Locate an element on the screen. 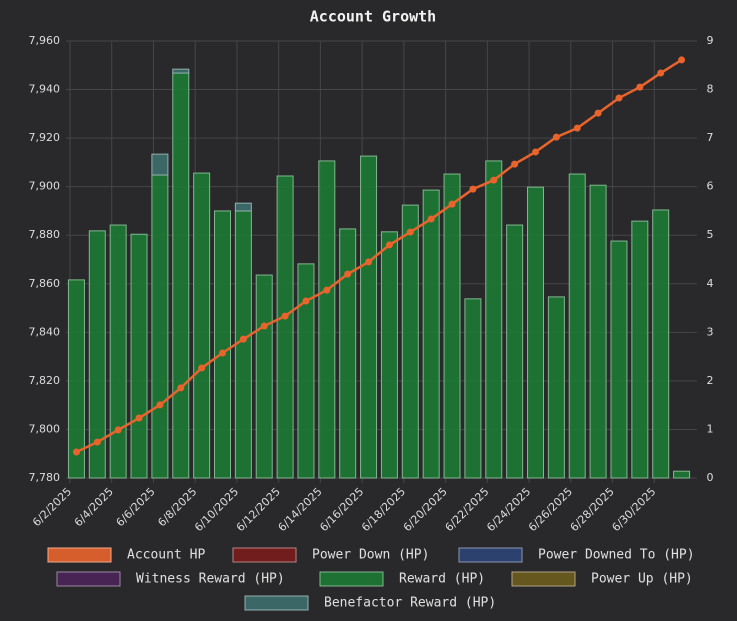  x-tick-label: 6/24/2025 is located at coordinates (508, 509).